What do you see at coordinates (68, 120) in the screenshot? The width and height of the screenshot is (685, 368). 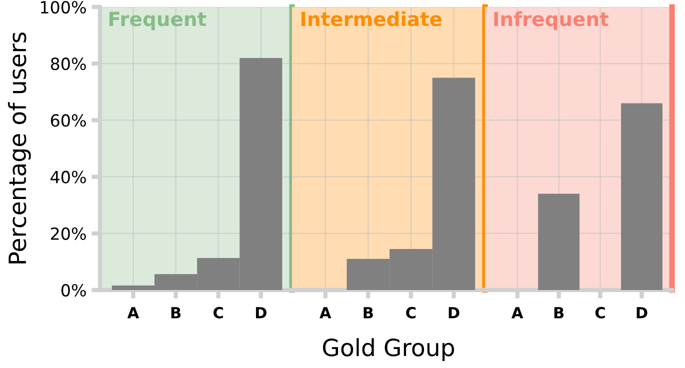 I see `y-tick-label: 60%` at bounding box center [68, 120].